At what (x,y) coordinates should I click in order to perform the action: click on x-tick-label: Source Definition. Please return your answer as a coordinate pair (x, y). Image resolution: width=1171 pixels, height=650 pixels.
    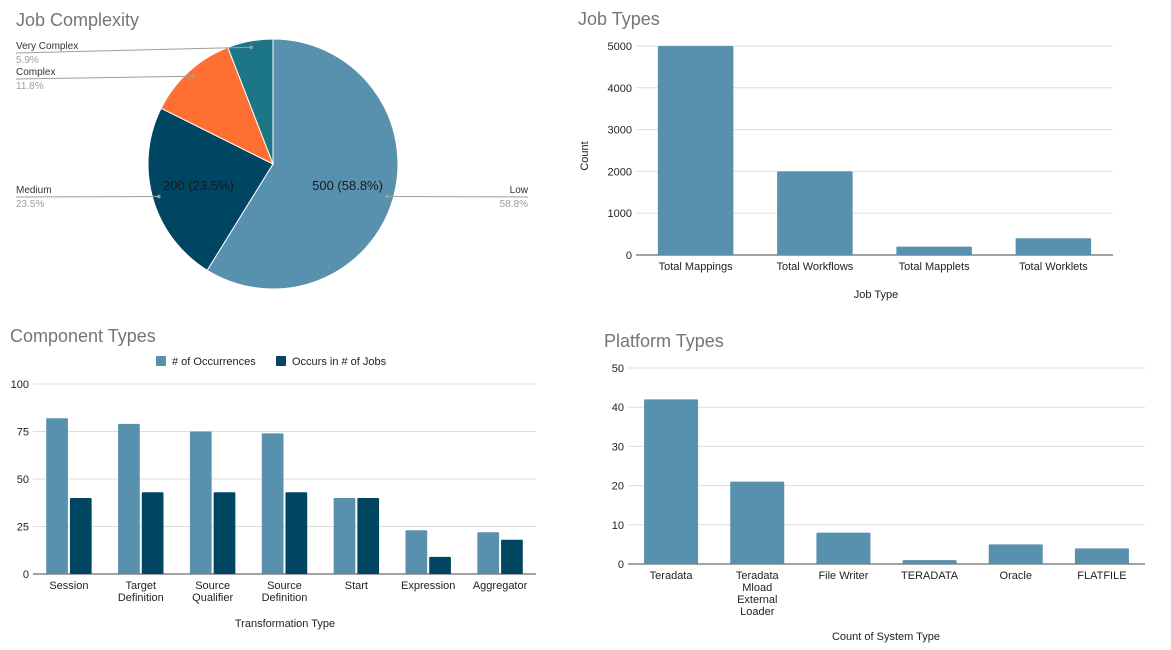
    Looking at the image, I should click on (285, 592).